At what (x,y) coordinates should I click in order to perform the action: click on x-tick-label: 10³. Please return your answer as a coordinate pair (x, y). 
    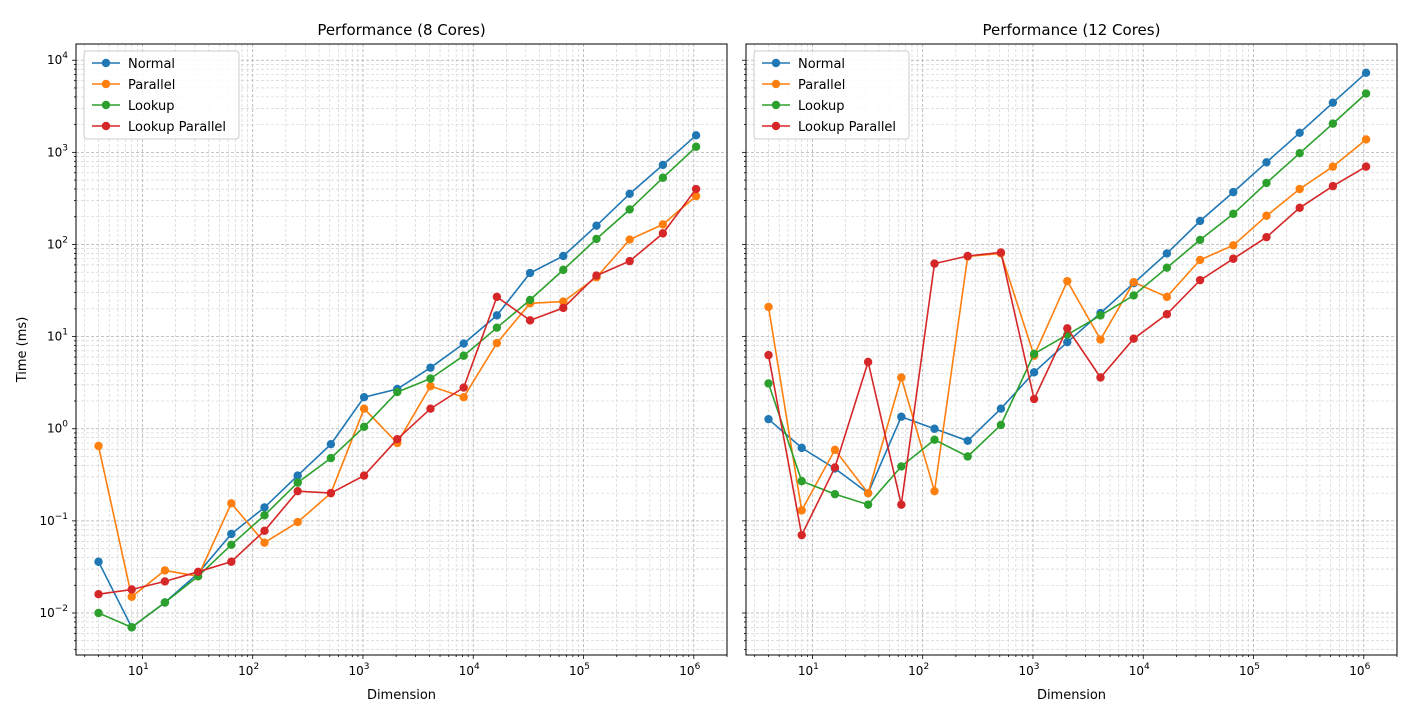
    Looking at the image, I should click on (1028, 670).